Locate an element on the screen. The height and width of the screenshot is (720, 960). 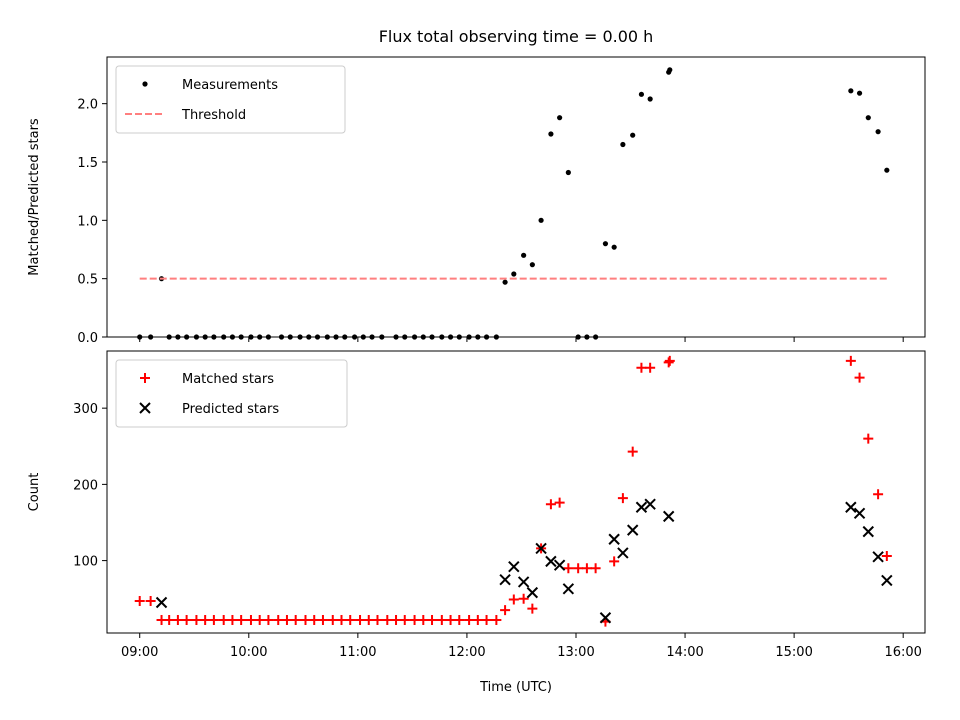
series-predicted-stars is located at coordinates (524, 561).